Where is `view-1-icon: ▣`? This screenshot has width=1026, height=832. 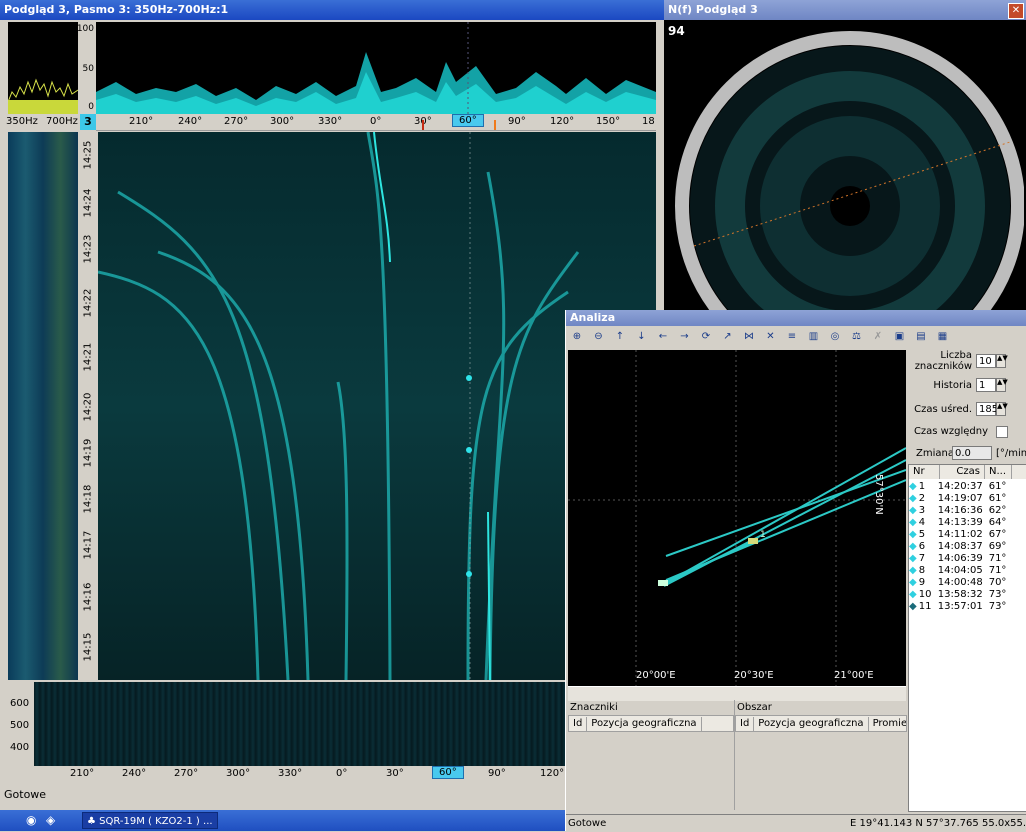
view-1-icon: ▣ is located at coordinates (899, 337).